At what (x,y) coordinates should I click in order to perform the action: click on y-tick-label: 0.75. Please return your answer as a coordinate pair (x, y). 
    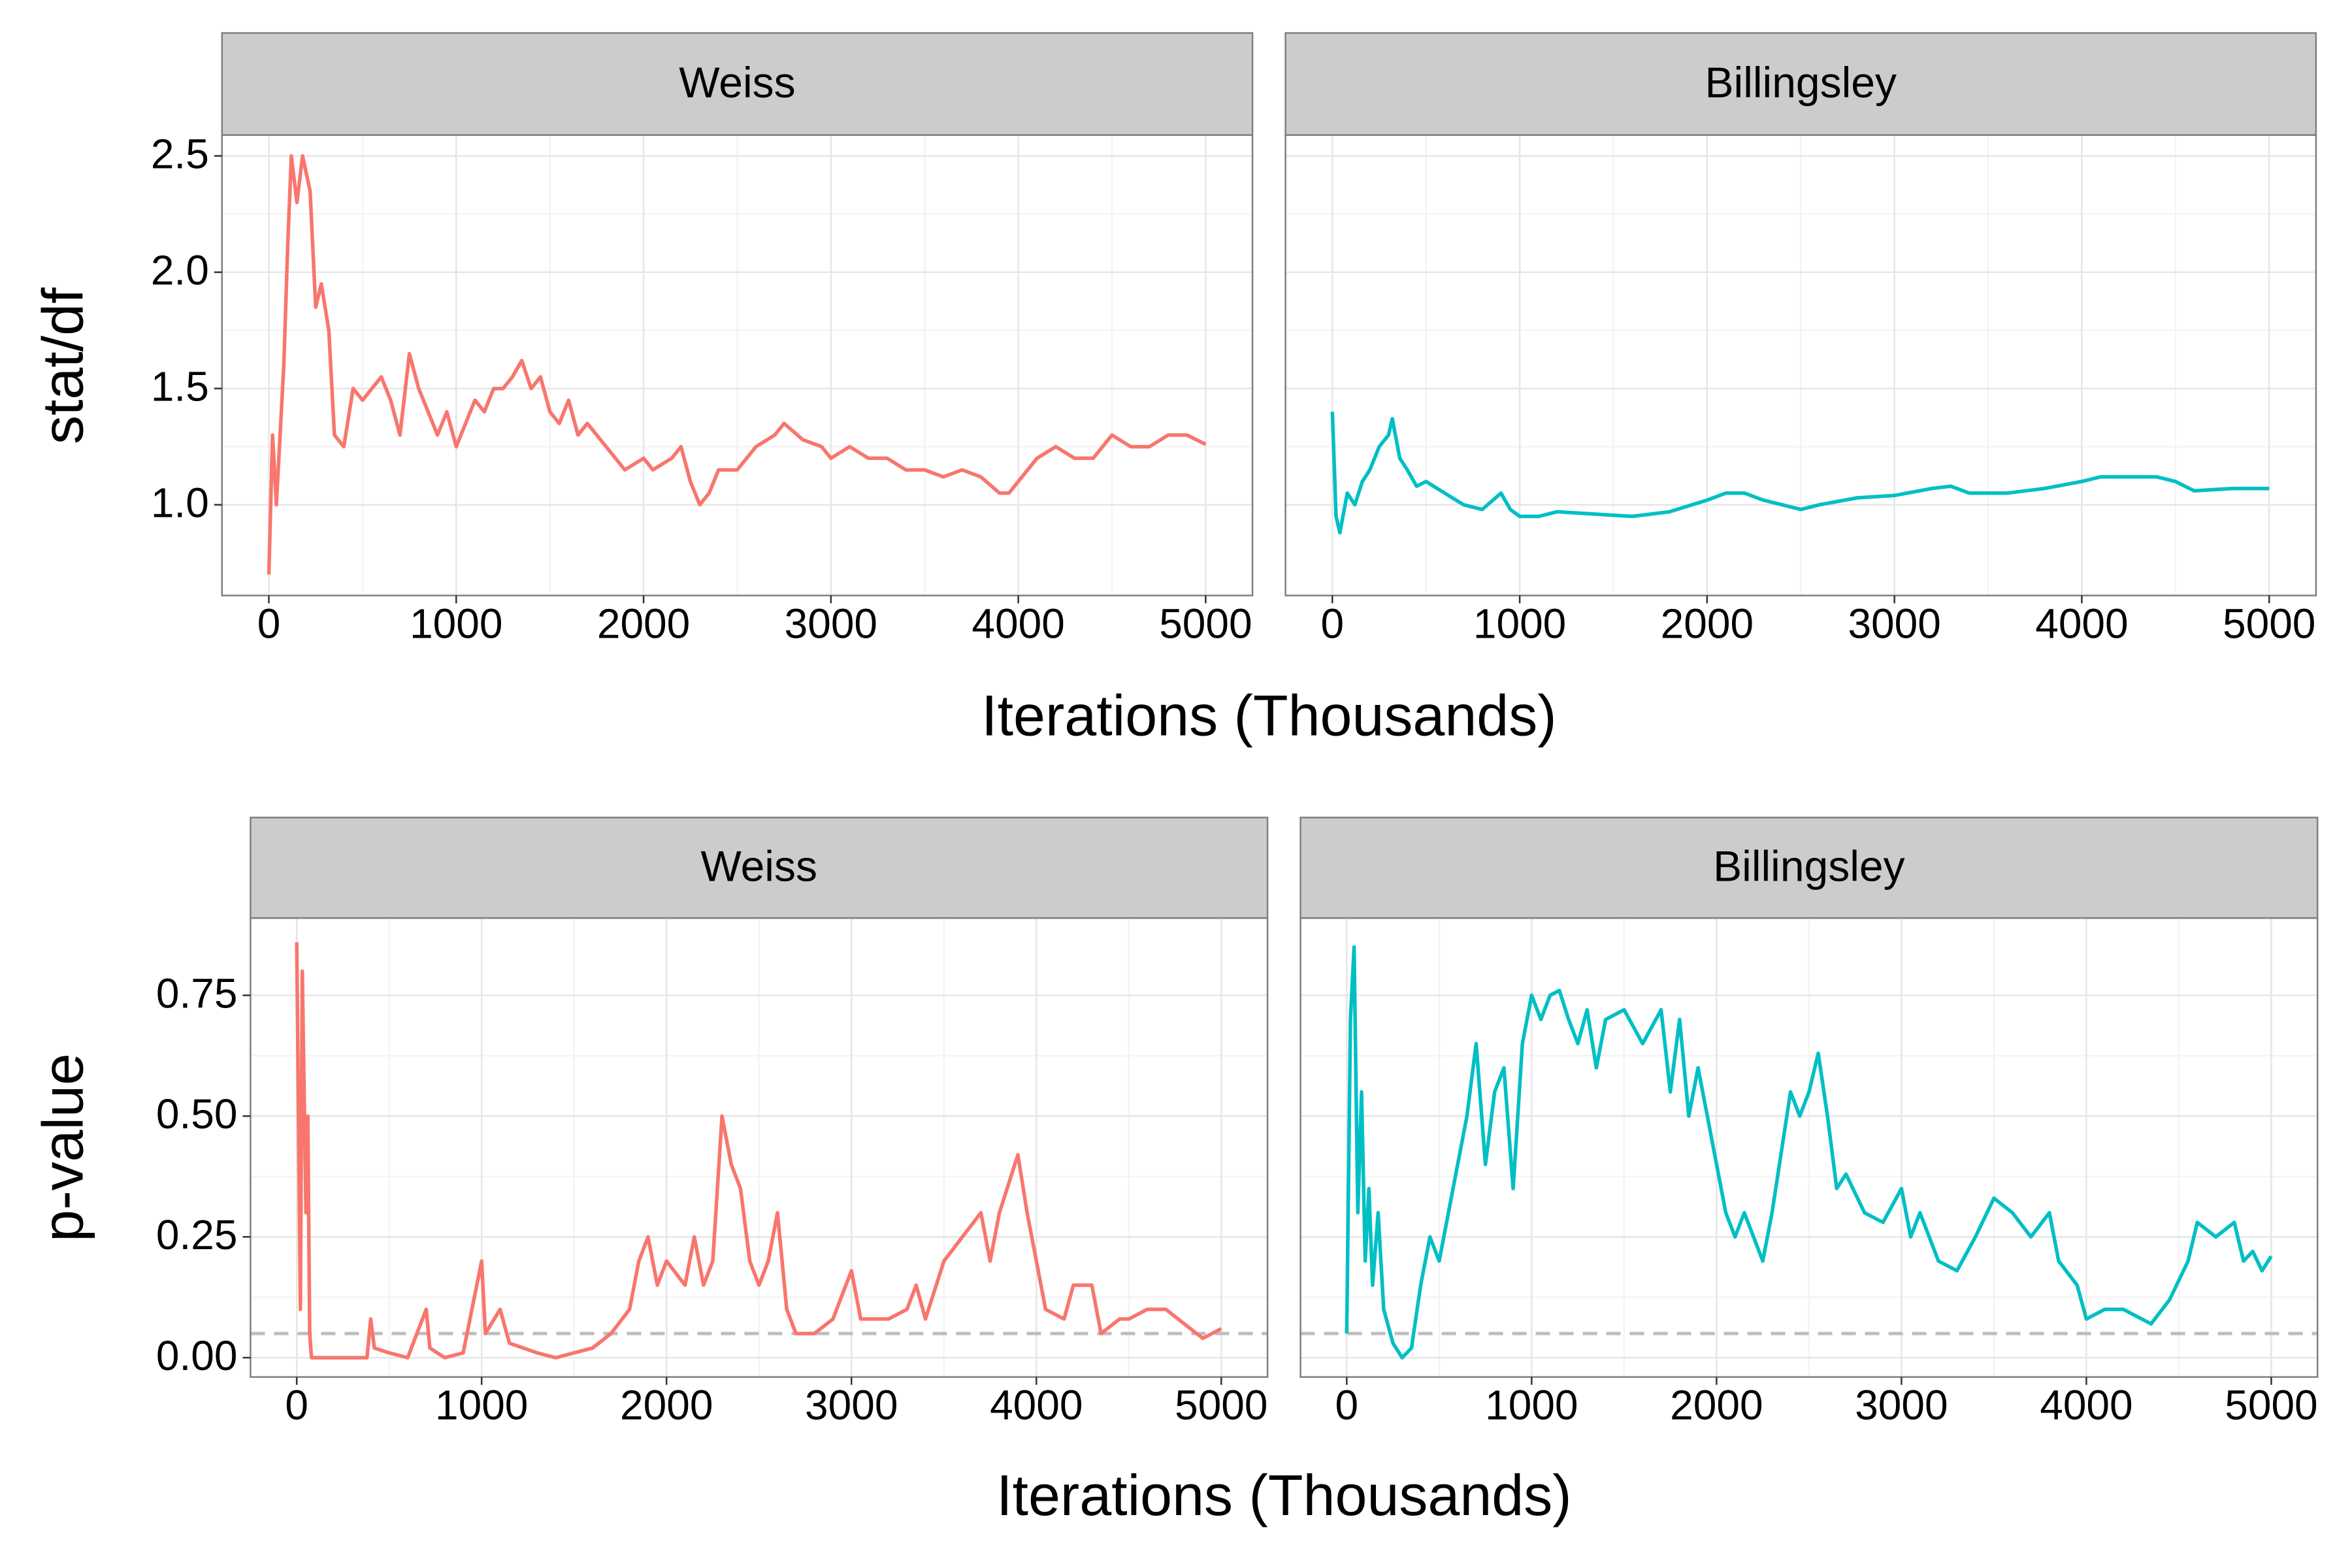
    Looking at the image, I should click on (197, 993).